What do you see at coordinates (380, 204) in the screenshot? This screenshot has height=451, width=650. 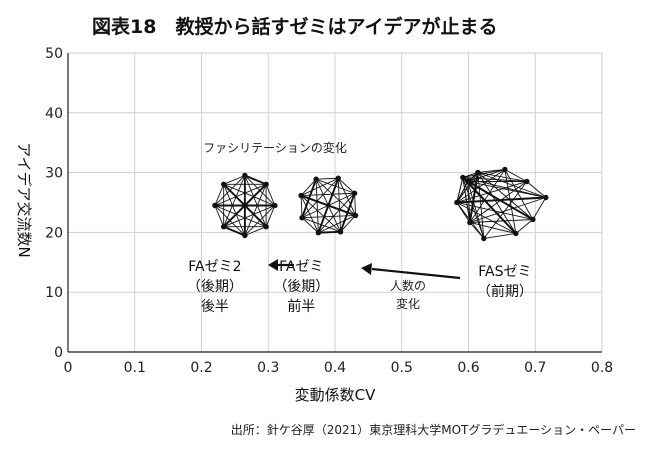 I see `network-diagrams` at bounding box center [380, 204].